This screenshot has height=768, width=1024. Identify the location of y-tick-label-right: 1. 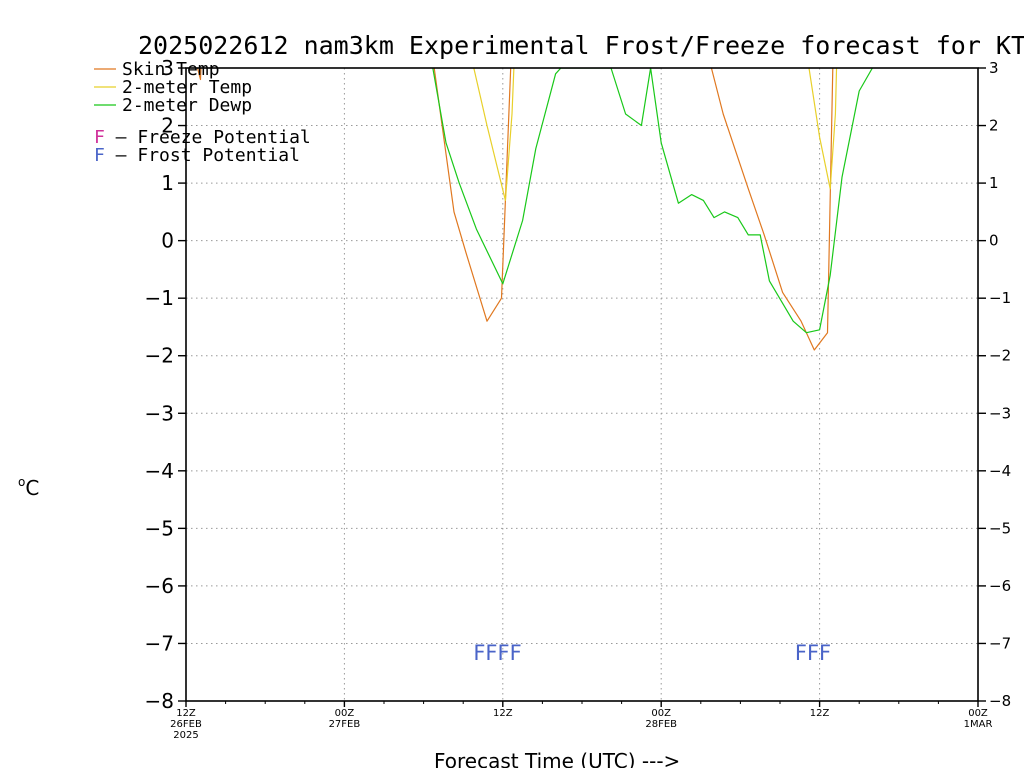
(994, 183).